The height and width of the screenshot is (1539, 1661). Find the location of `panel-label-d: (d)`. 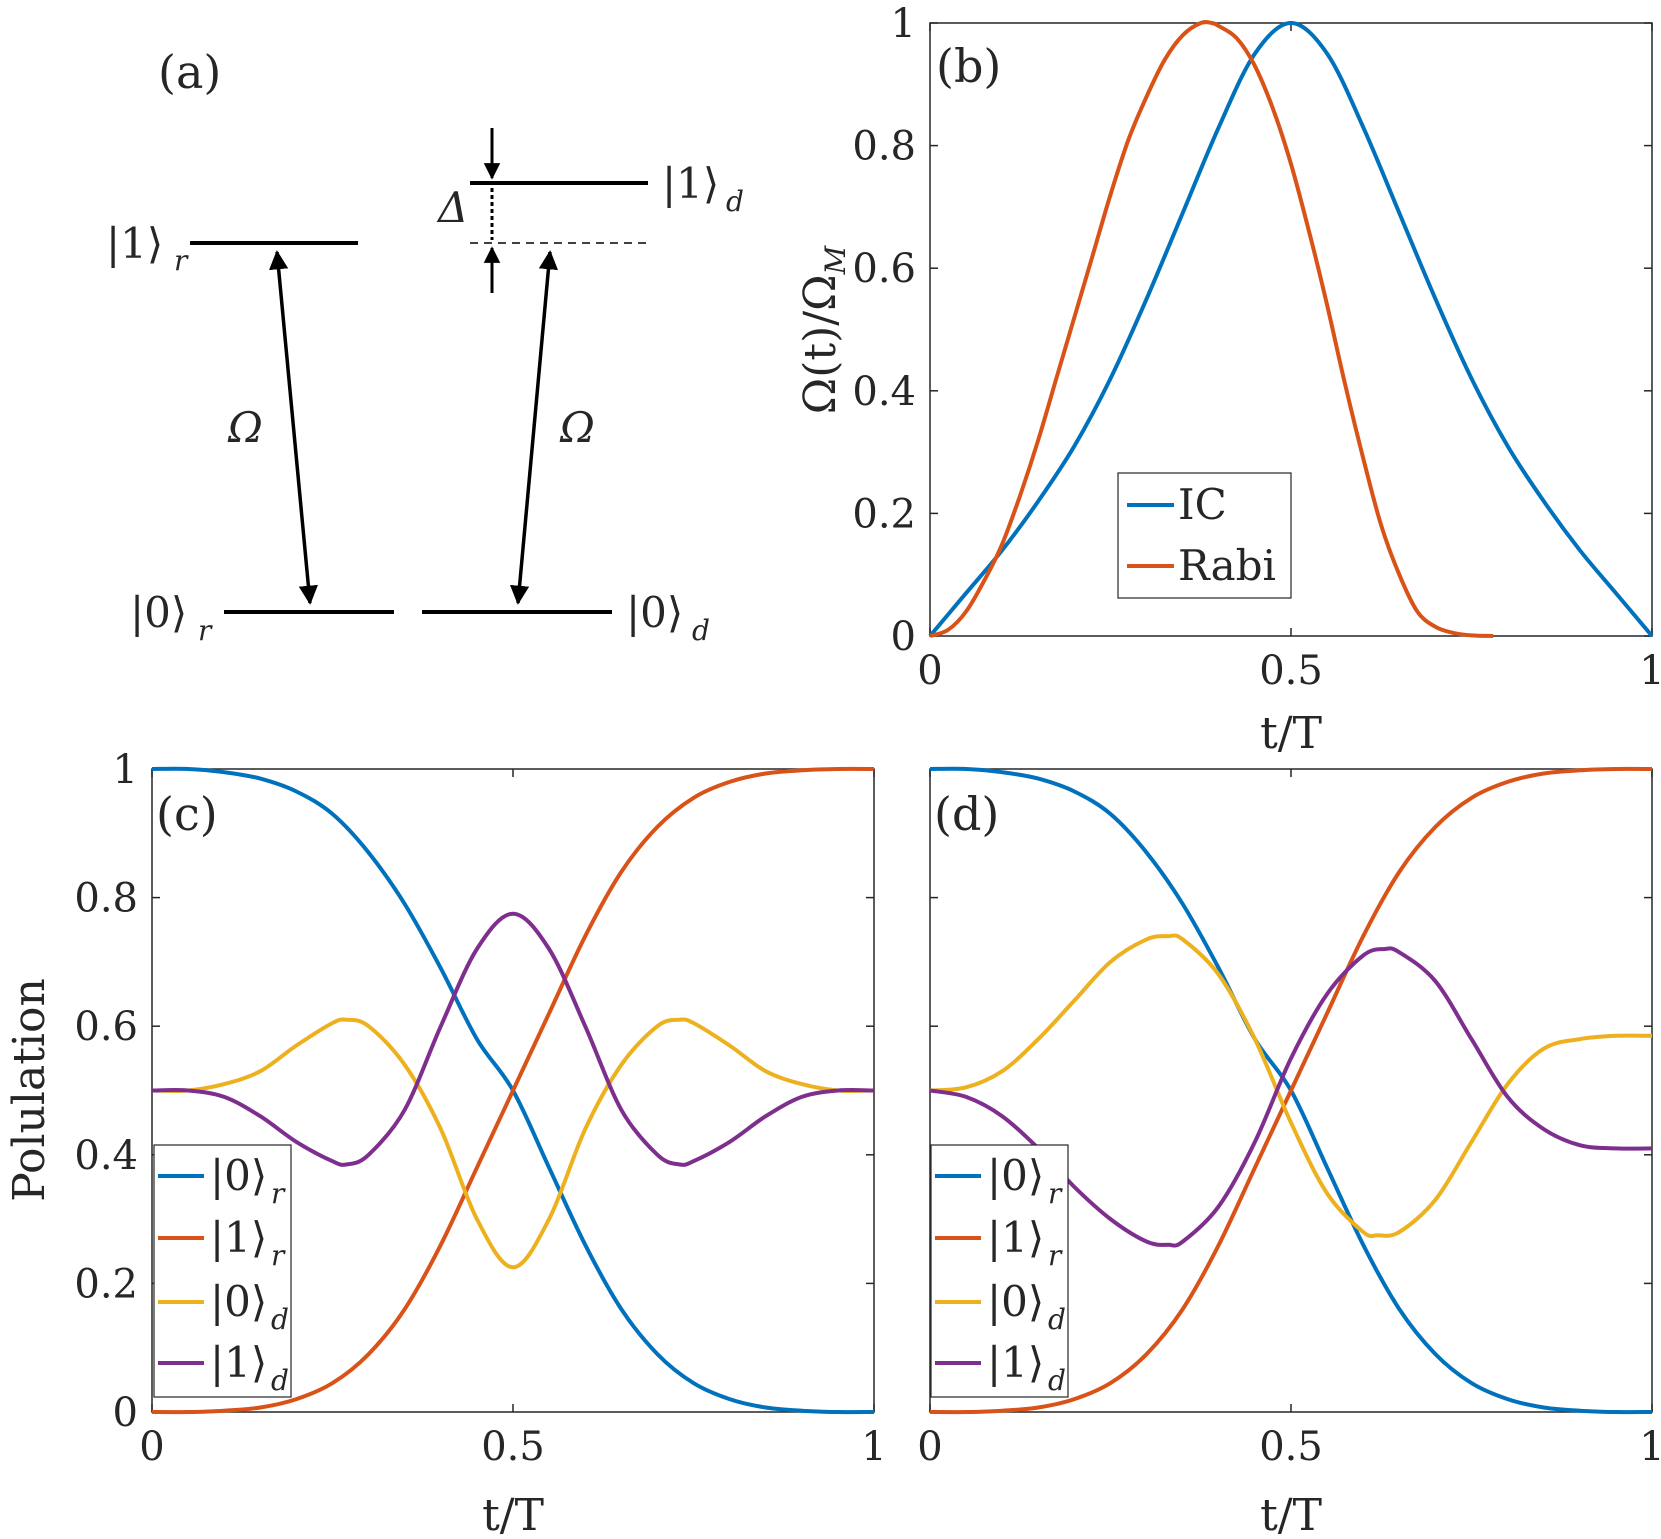

panel-label-d: (d) is located at coordinates (966, 814).